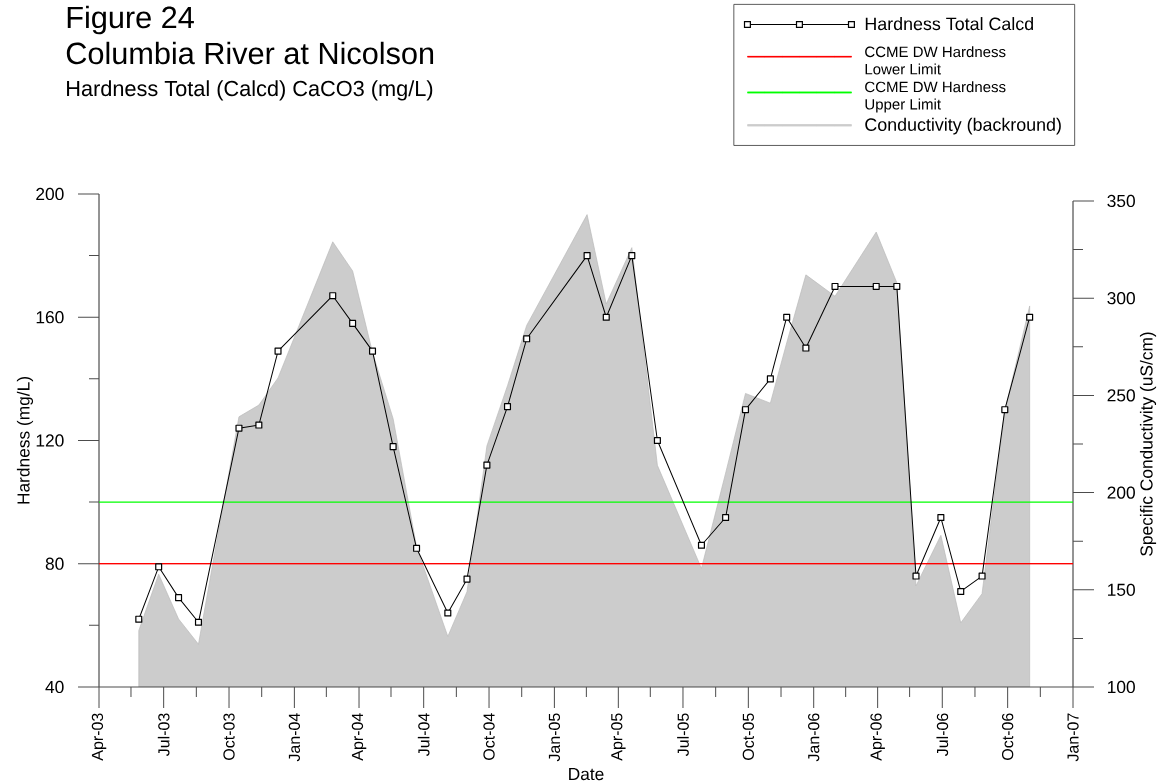 The width and height of the screenshot is (1164, 784). I want to click on x-tick-label: Jan-06, so click(814, 737).